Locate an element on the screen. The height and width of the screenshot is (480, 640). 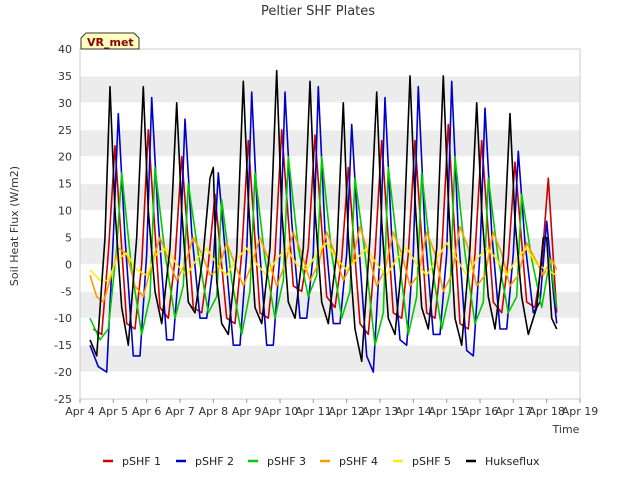
legend-item: pSHF 5 is located at coordinates (422, 461).